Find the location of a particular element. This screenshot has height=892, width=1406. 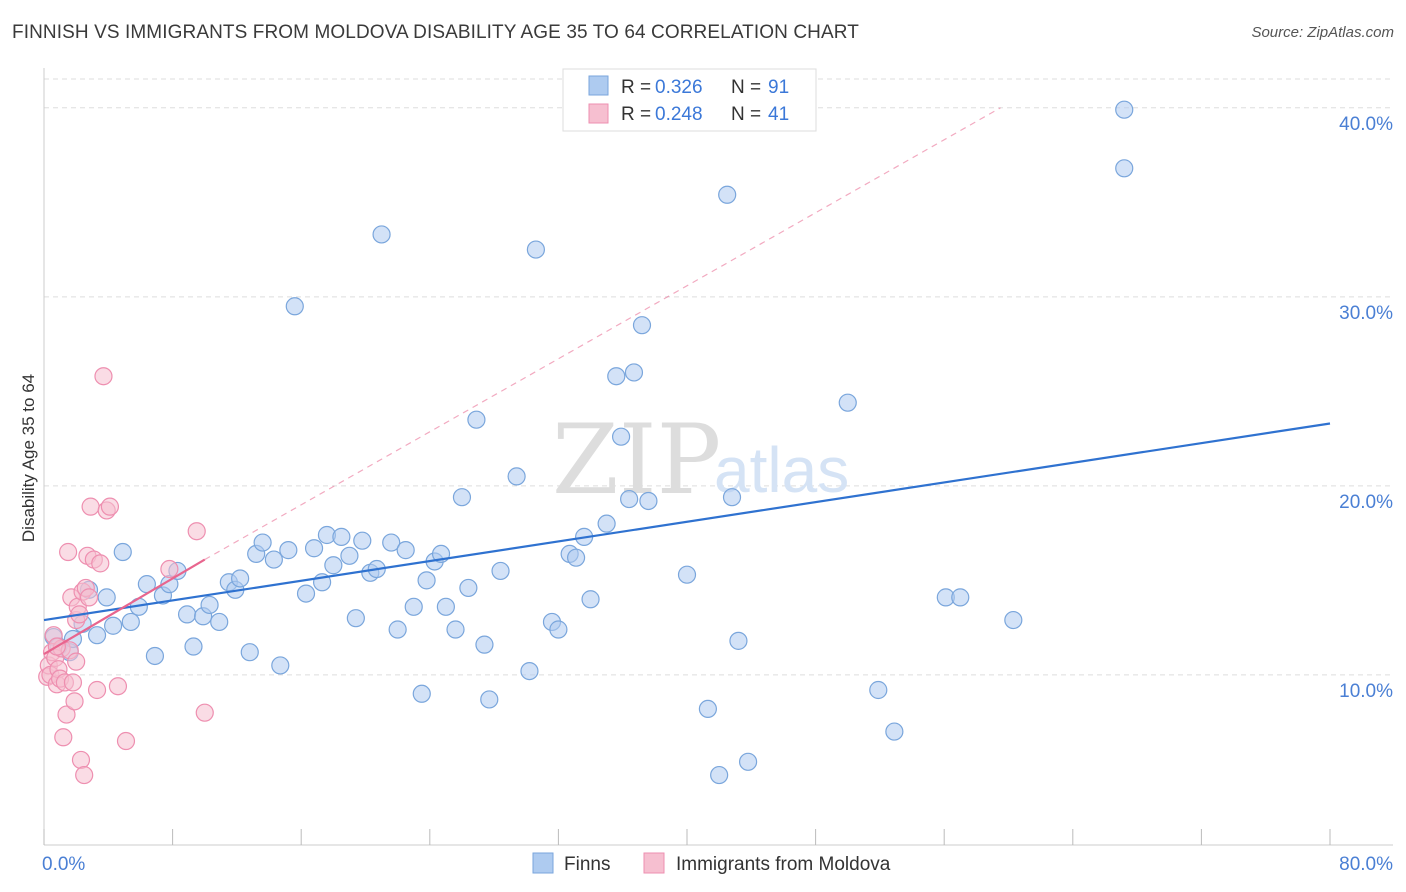

watermark: ZIP atlas is located at coordinates (700, 460).